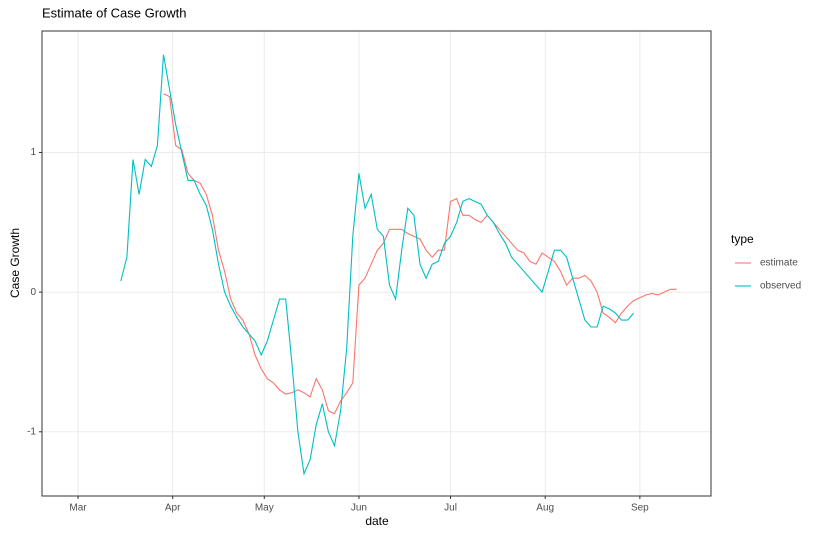 This screenshot has width=818, height=536. I want to click on x-tick-label: Jun, so click(359, 508).